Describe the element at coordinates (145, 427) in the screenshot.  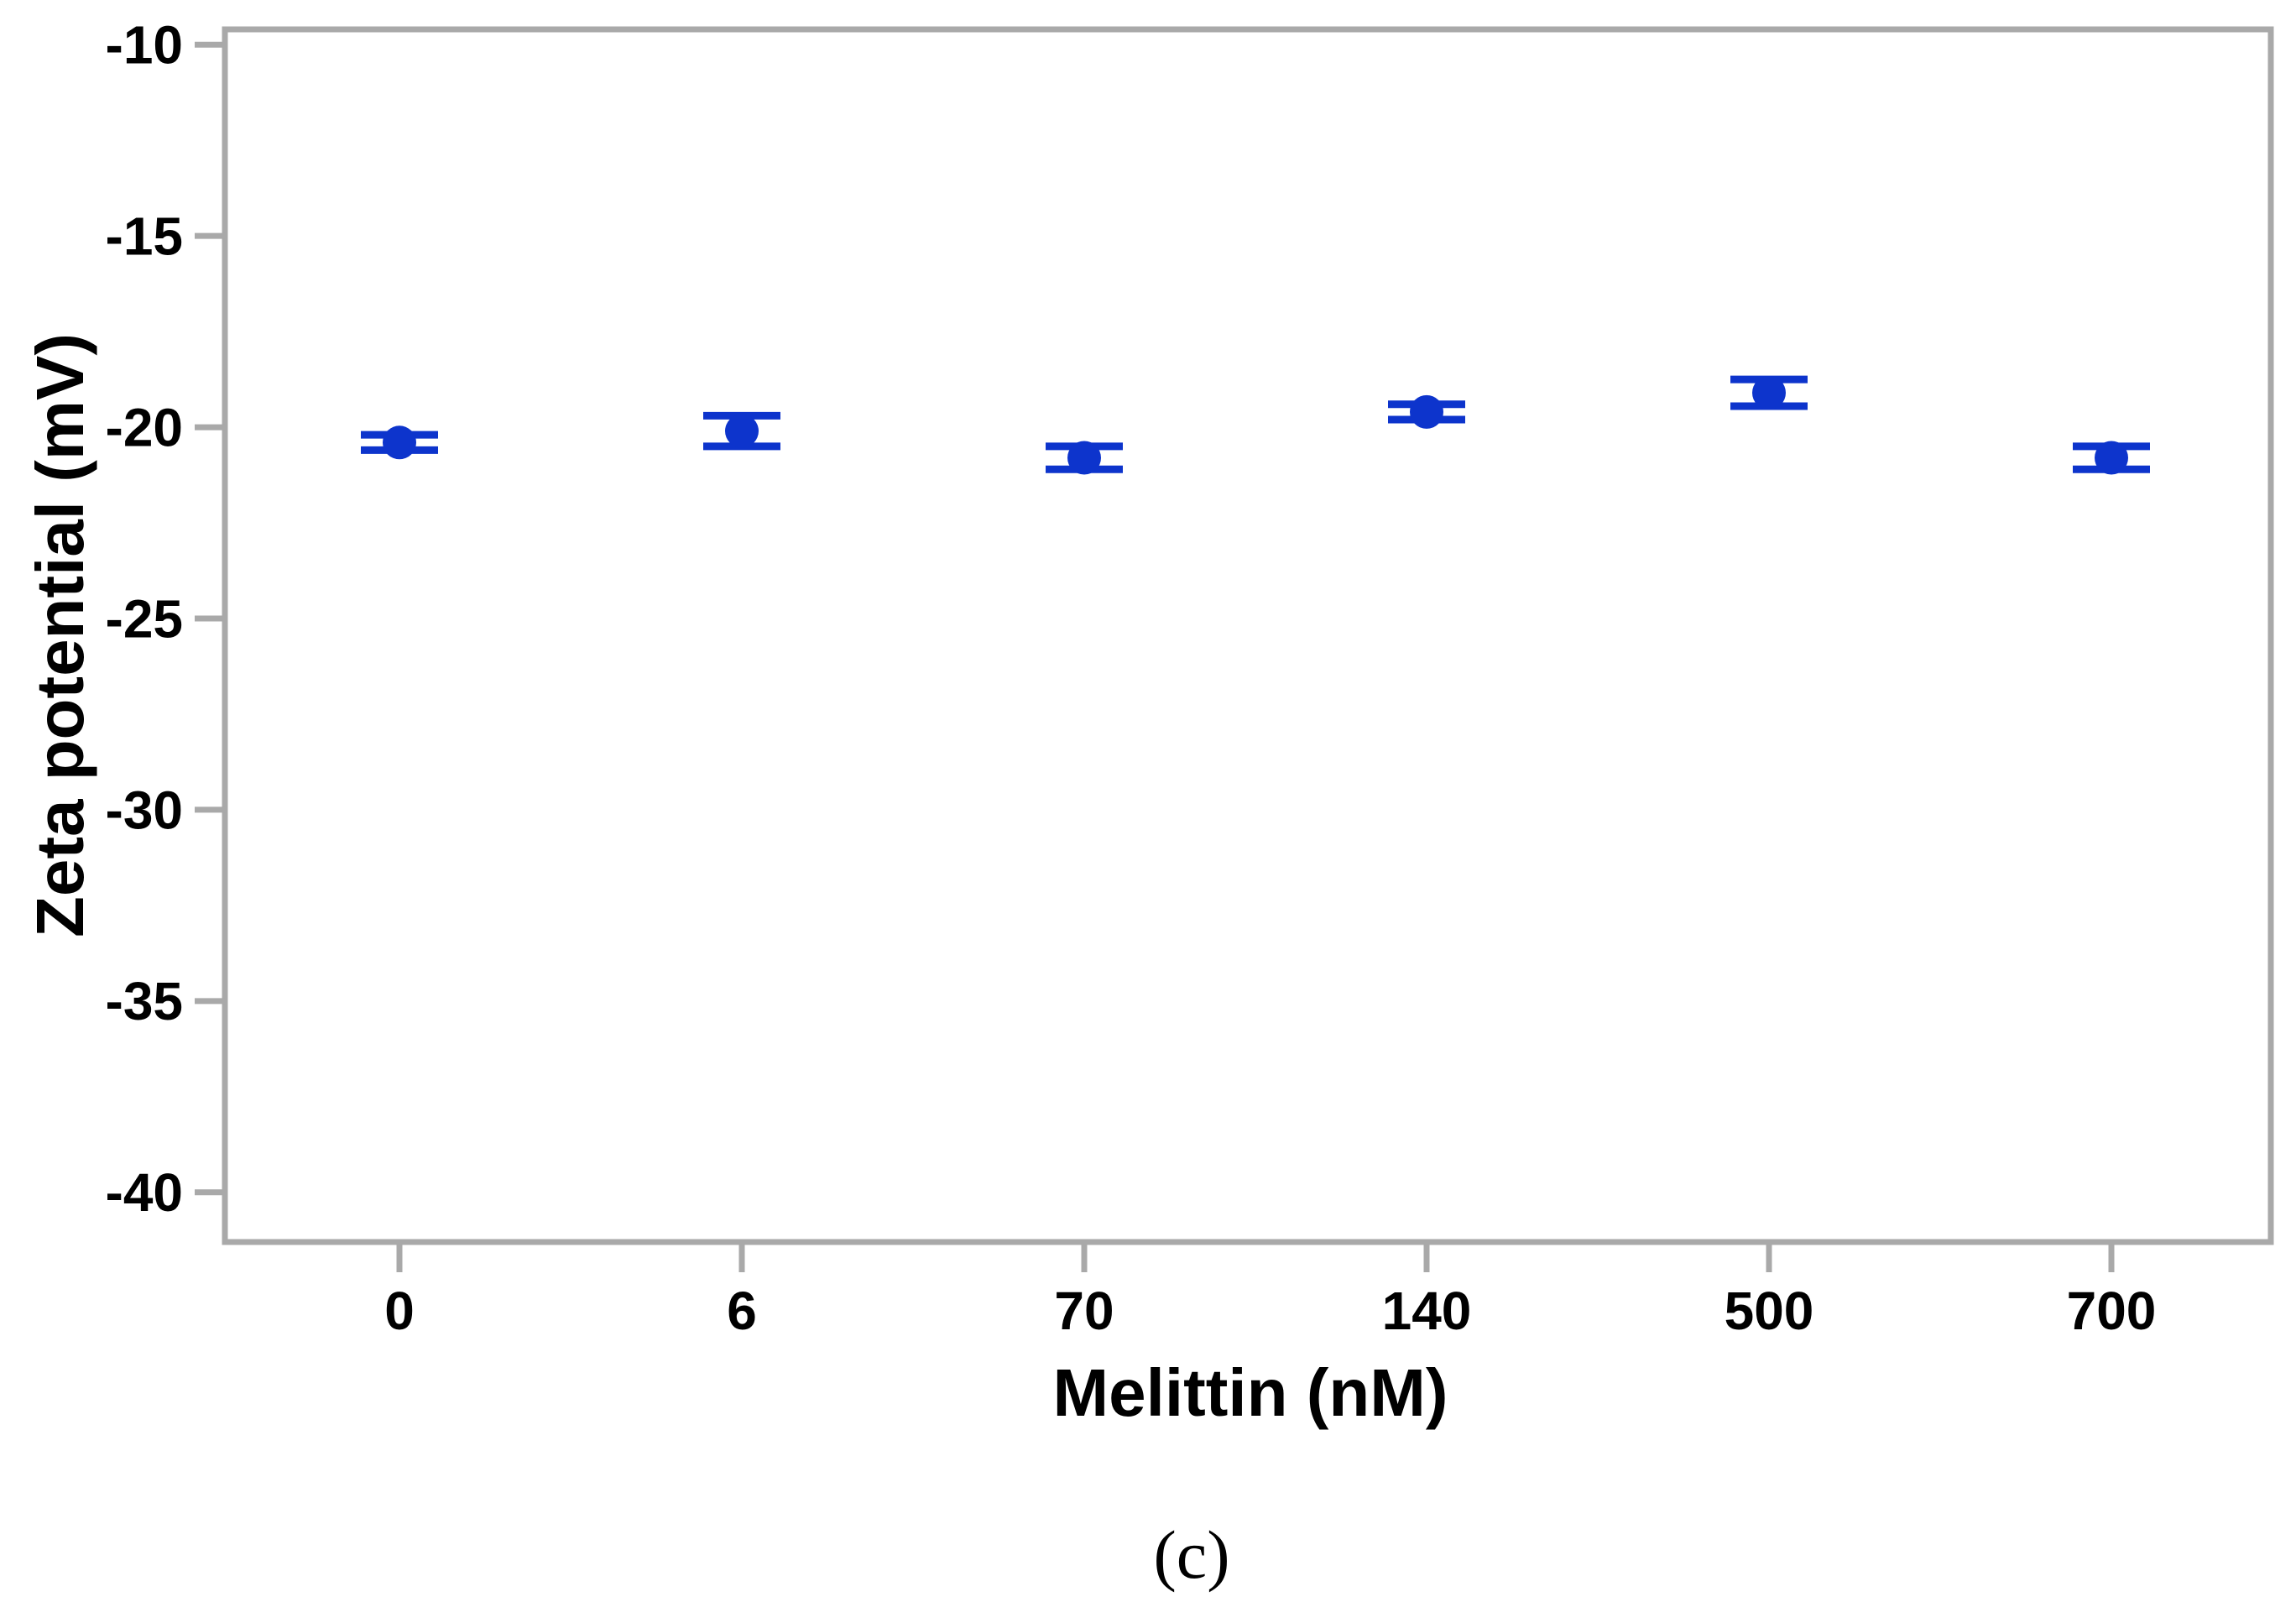
I see `y-tick-label: -20` at that location.